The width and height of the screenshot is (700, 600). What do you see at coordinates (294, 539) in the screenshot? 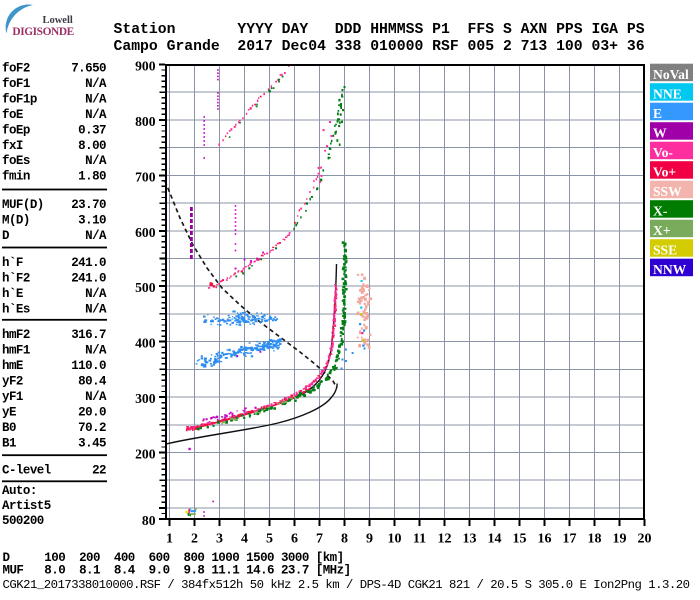
I see `svg-text: 6` at bounding box center [294, 539].